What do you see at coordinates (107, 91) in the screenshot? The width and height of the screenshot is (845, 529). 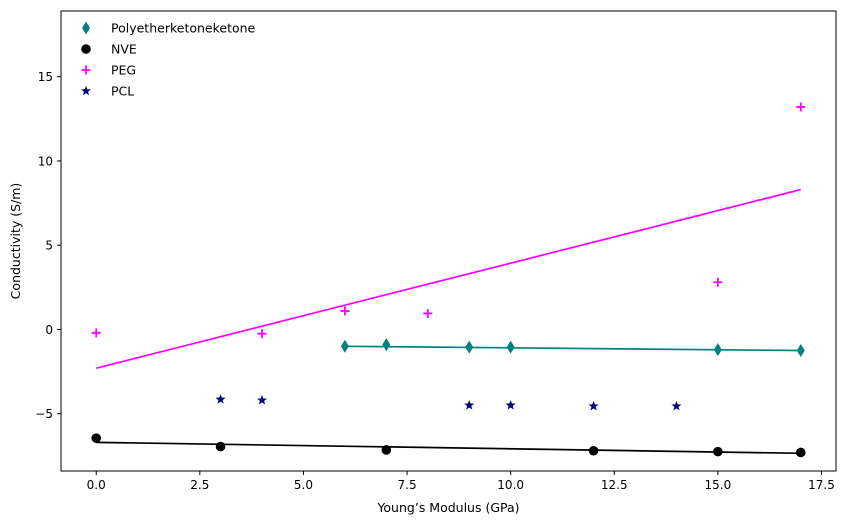 I see `legend-entry-pcl: PCL` at bounding box center [107, 91].